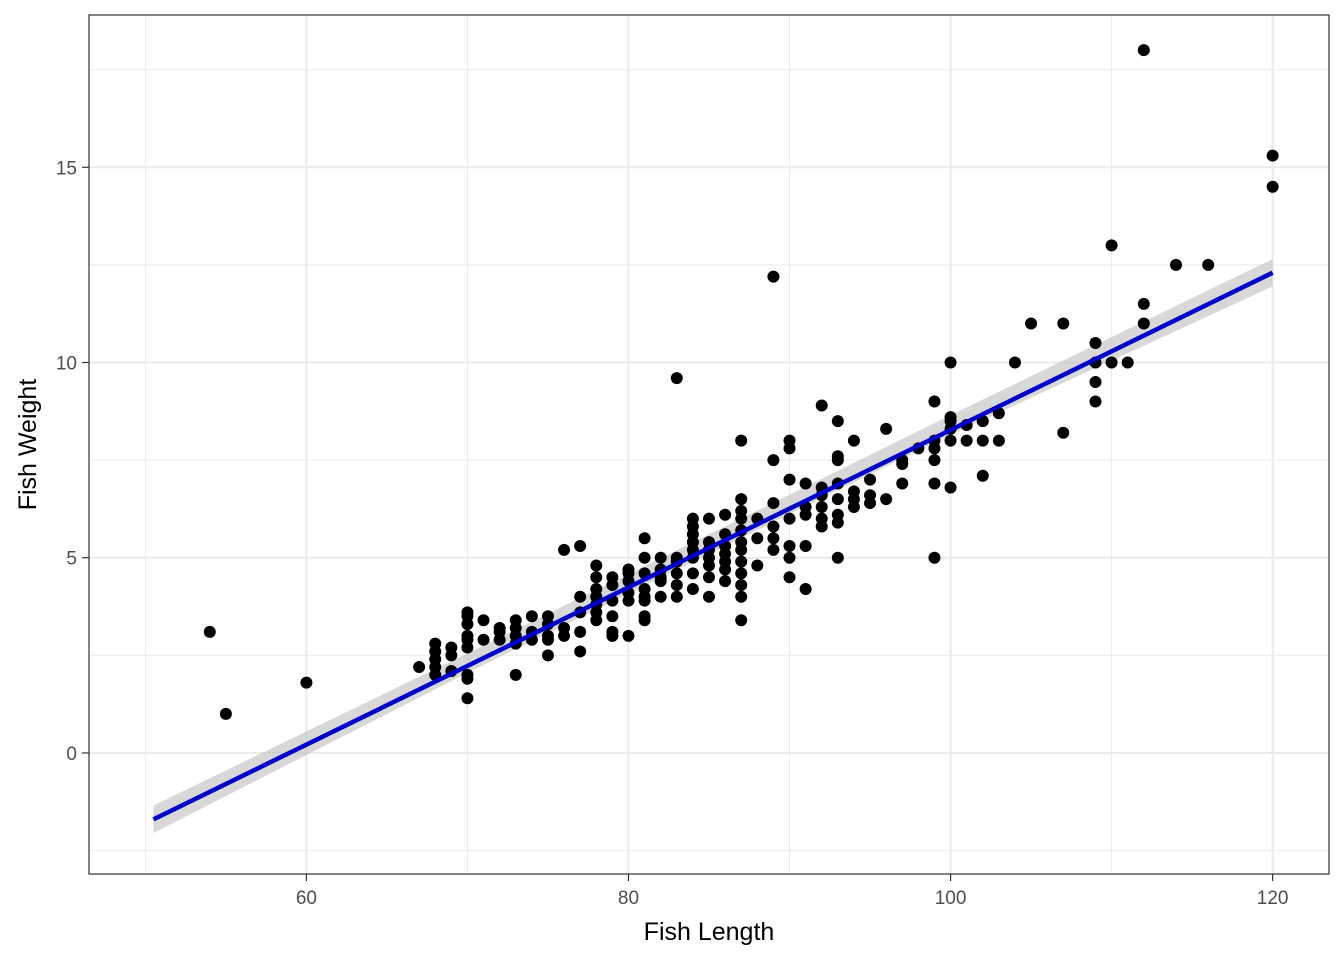  I want to click on y-tick-label: 5, so click(71, 559).